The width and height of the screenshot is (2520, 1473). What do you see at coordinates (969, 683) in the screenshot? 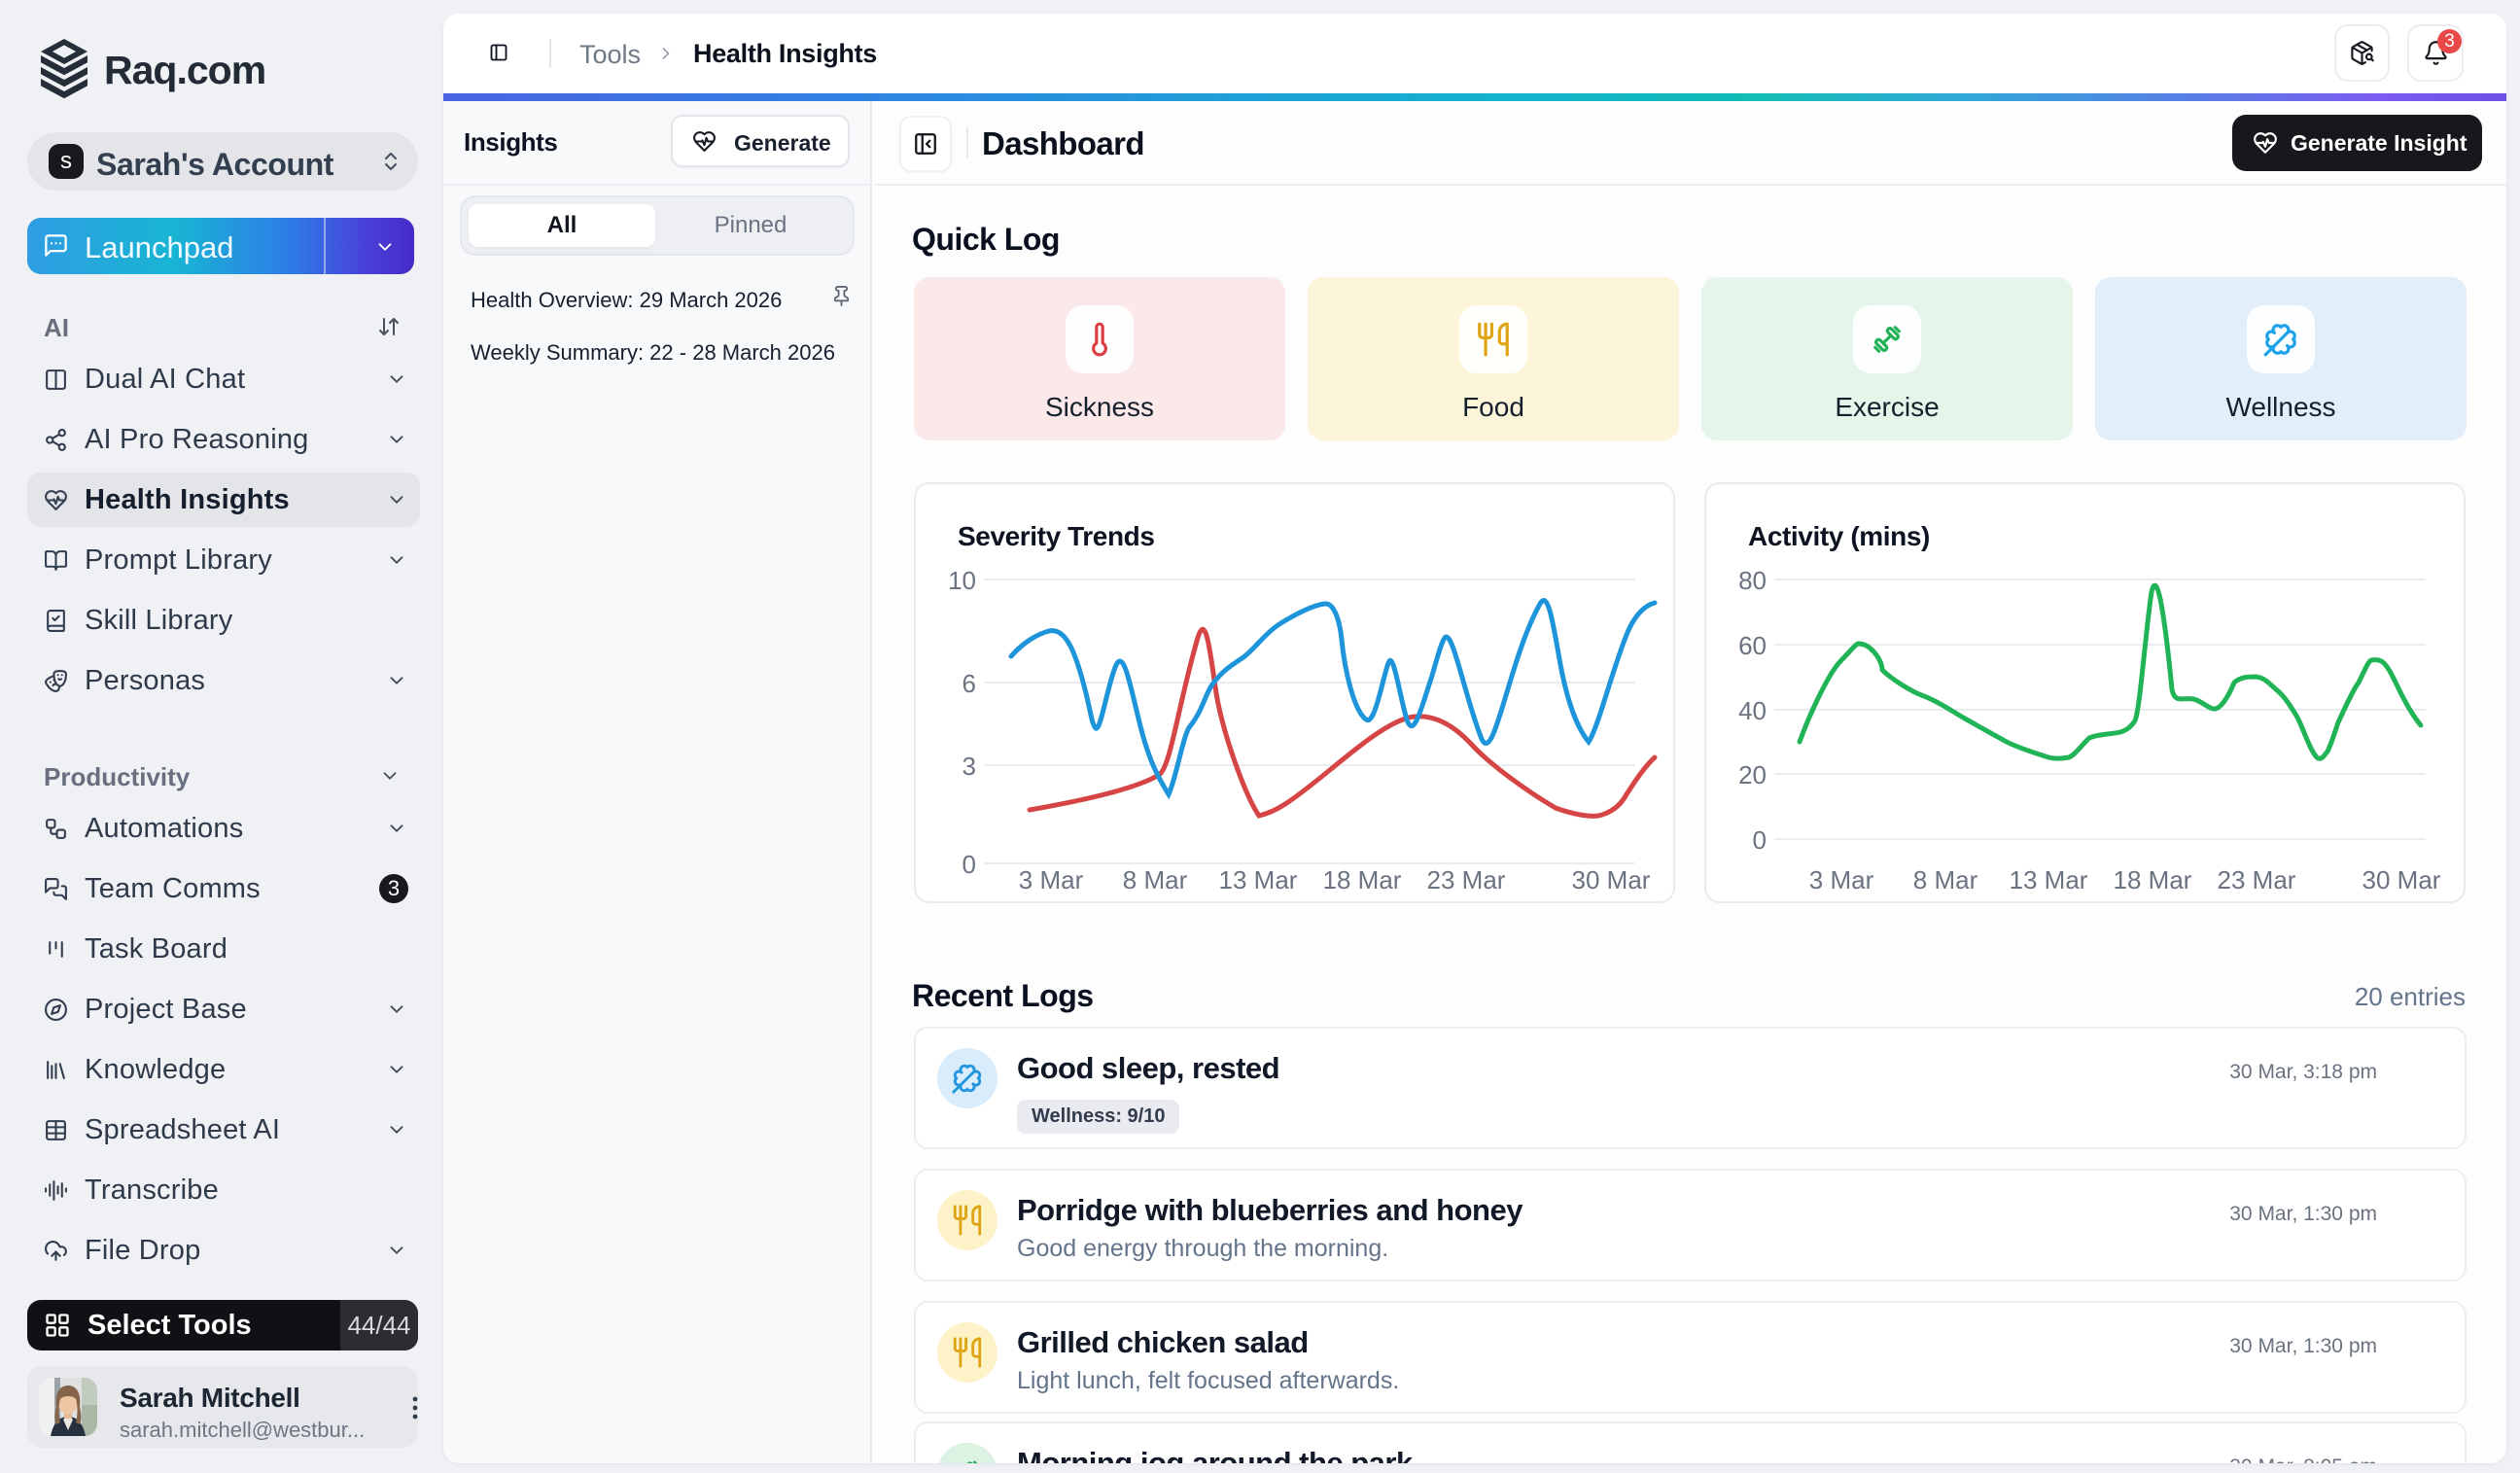
I see `svg-text: 6` at bounding box center [969, 683].